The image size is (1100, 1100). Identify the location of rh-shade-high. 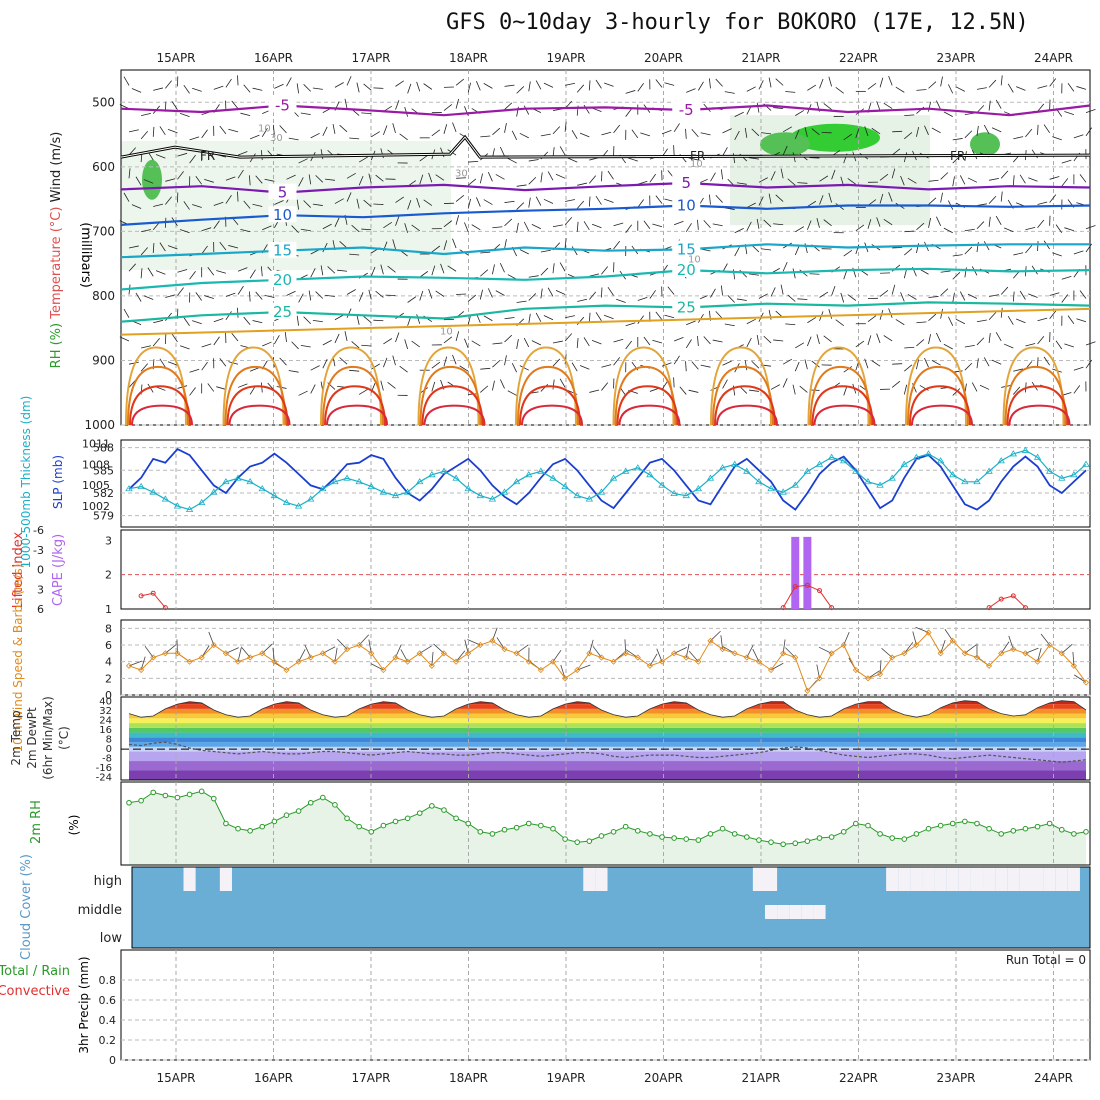
(152, 179).